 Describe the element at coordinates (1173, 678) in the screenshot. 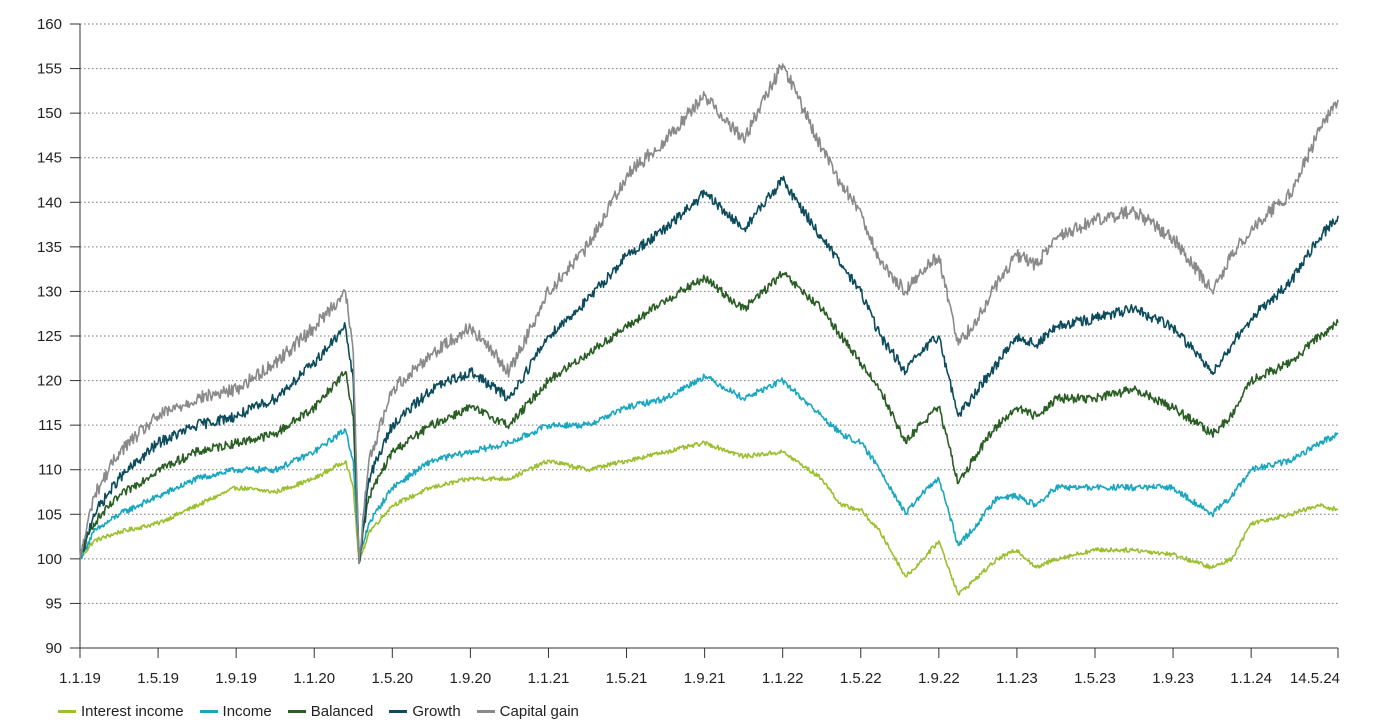

I see `x-tick-label: 1.9.23` at that location.